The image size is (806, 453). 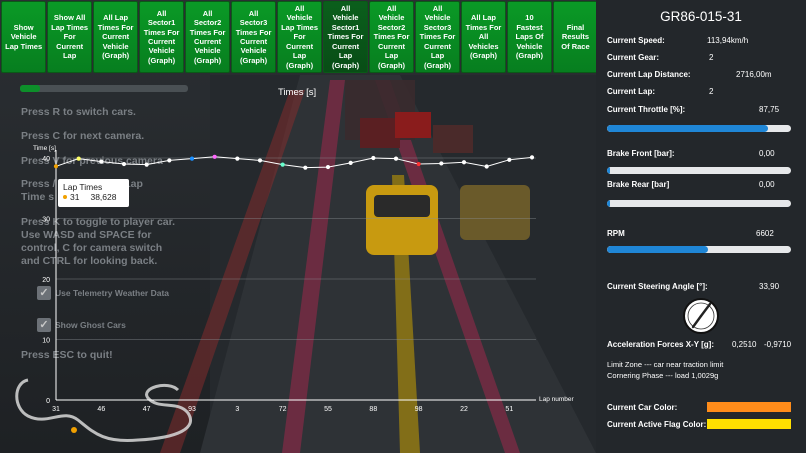 I want to click on help-switch-cars: Press R to switch cars., so click(x=78, y=112).